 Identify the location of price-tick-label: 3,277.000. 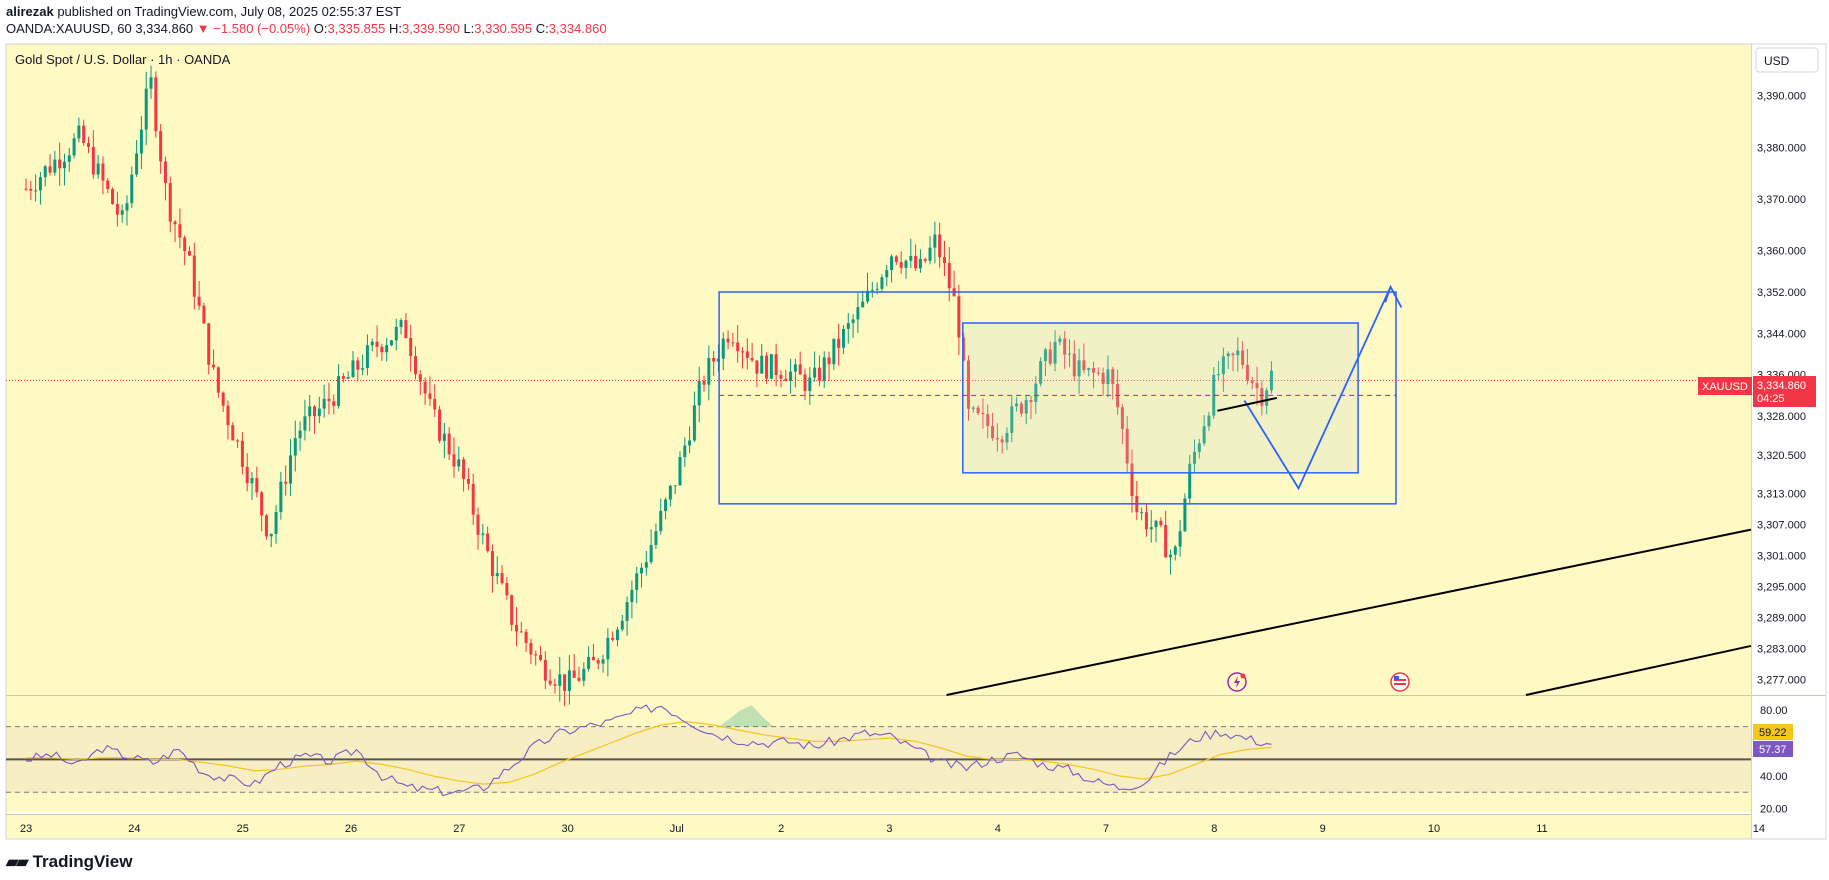
(1781, 681).